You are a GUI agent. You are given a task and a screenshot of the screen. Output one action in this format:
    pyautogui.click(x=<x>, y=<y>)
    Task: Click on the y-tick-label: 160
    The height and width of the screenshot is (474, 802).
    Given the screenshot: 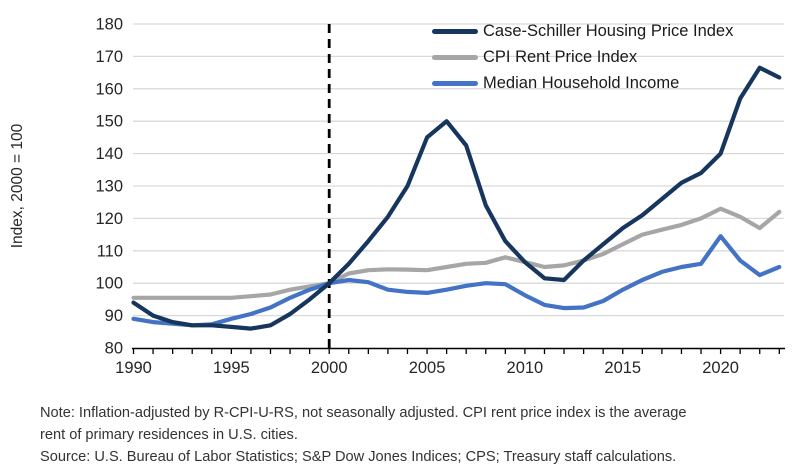 What is the action you would take?
    pyautogui.click(x=109, y=89)
    